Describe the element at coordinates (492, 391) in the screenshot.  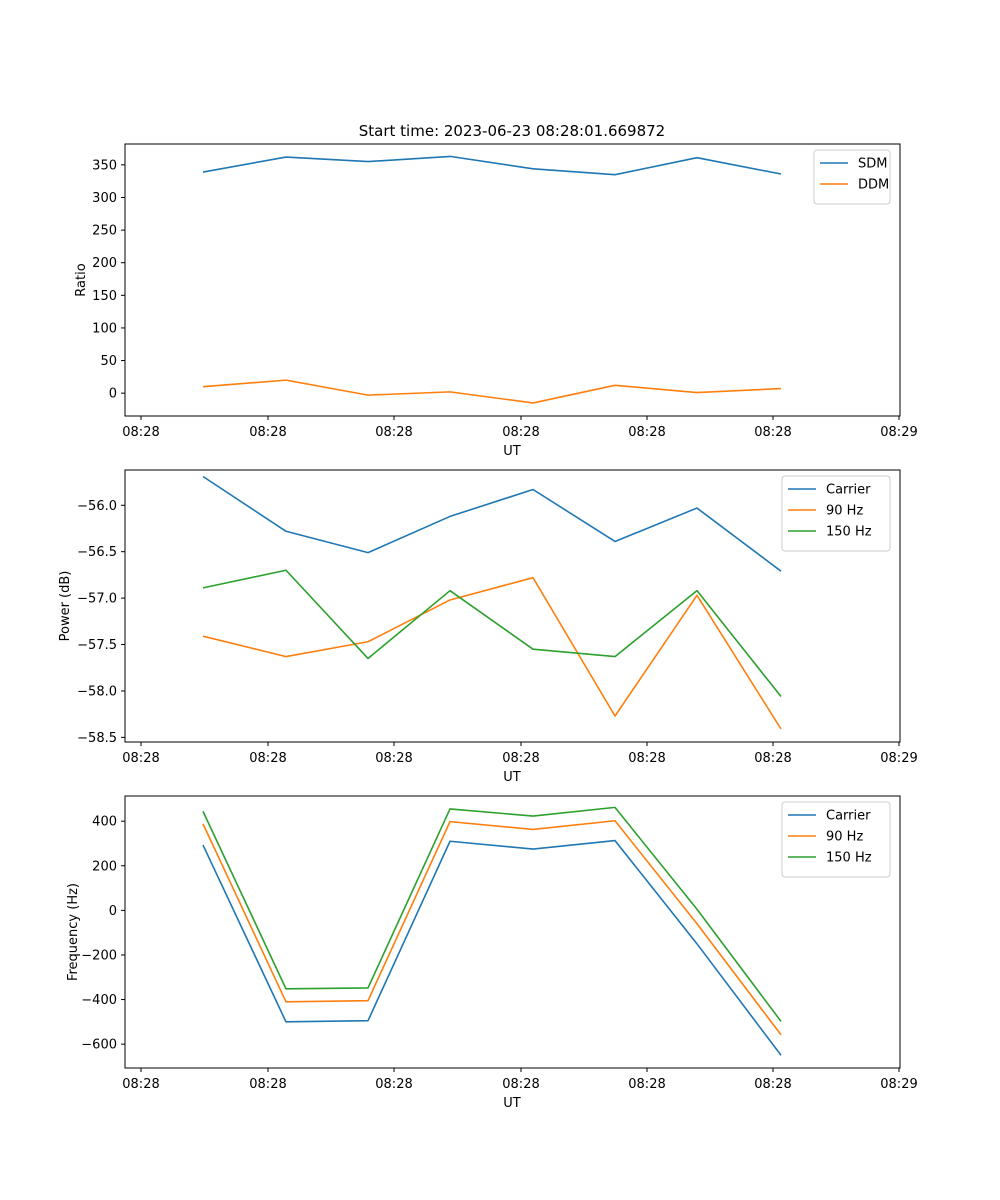
I see `series-line-ddm` at that location.